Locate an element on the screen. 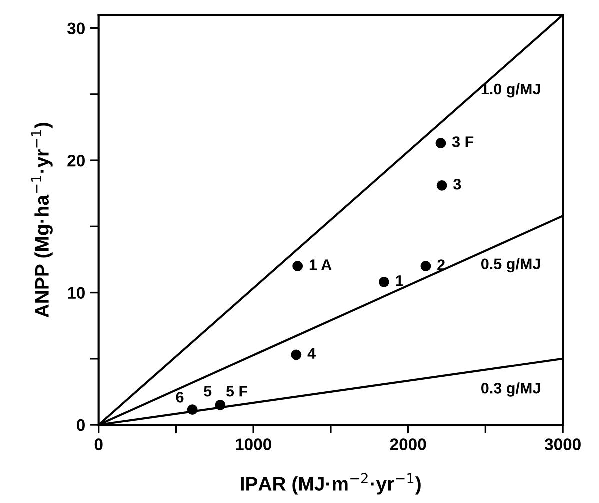 This screenshot has height=503, width=599. x-tick-label: 2000 is located at coordinates (408, 444).